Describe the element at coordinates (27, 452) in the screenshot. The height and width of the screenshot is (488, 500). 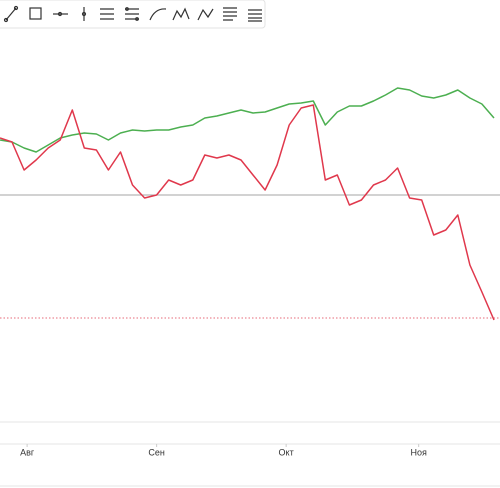
I see `x-tick-label: Авг` at that location.